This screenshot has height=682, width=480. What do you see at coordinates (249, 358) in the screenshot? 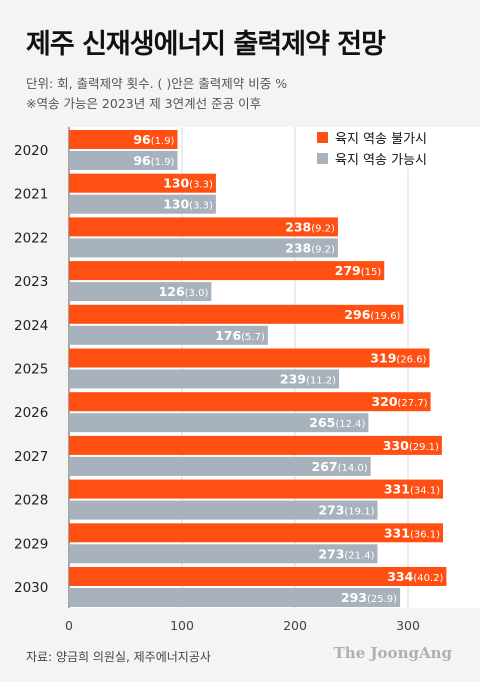
I see `bar-s1-2025` at bounding box center [249, 358].